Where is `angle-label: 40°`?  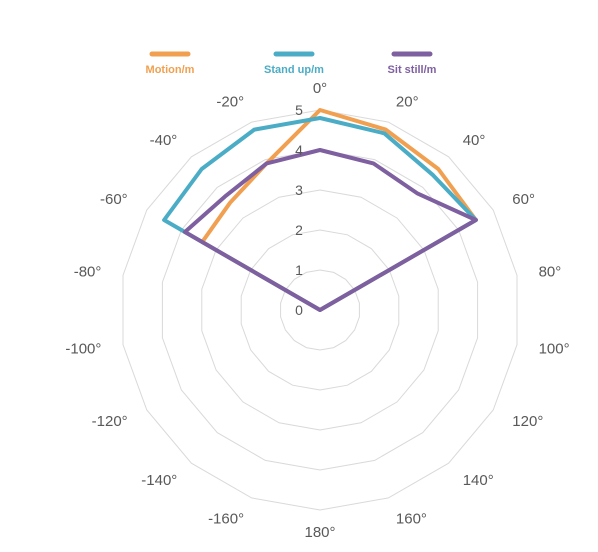
angle-label: 40° is located at coordinates (474, 140).